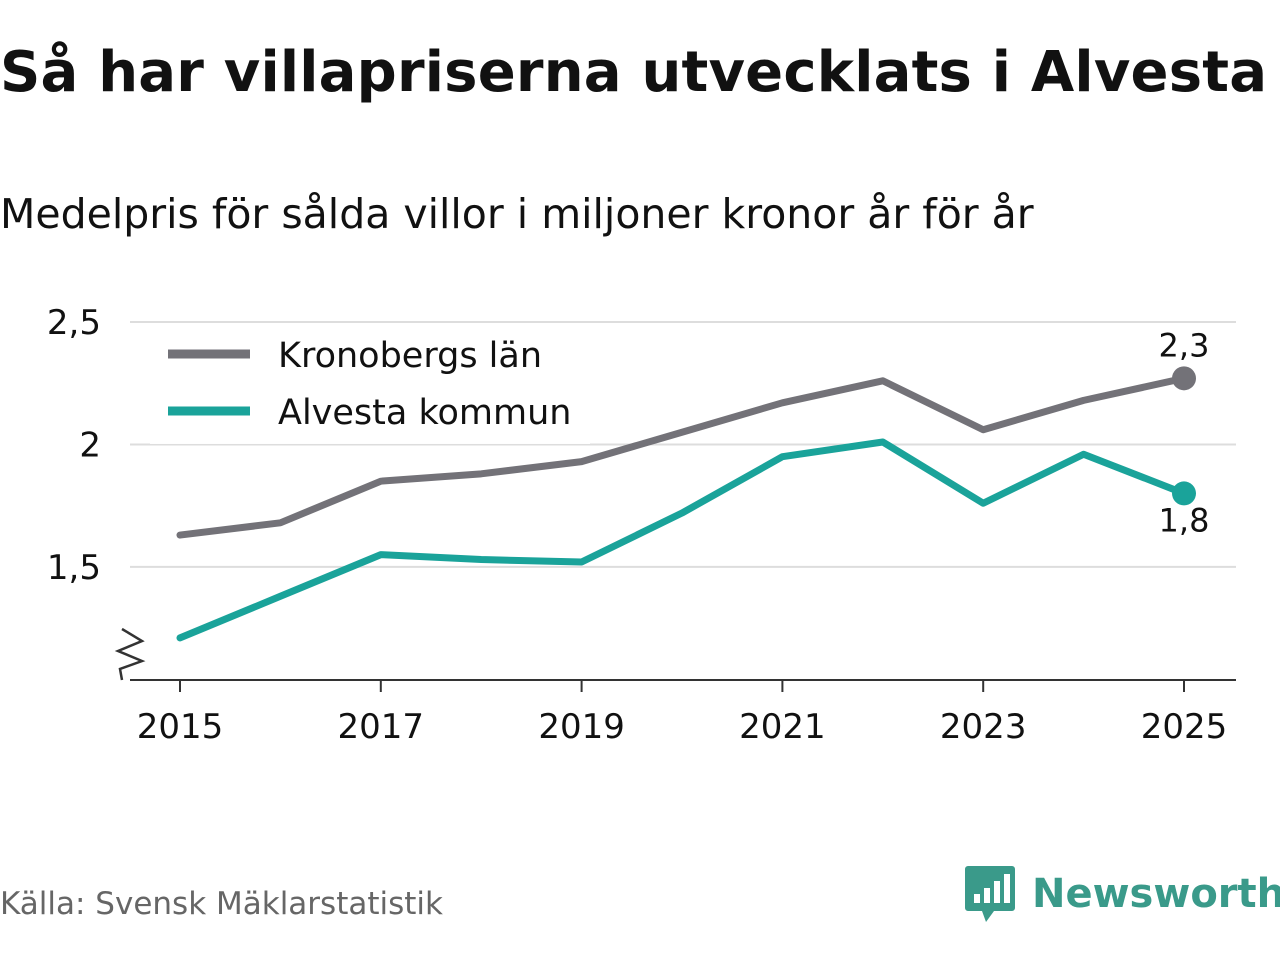 The image size is (1280, 960). What do you see at coordinates (130, 654) in the screenshot?
I see `y-axis-break-icon` at bounding box center [130, 654].